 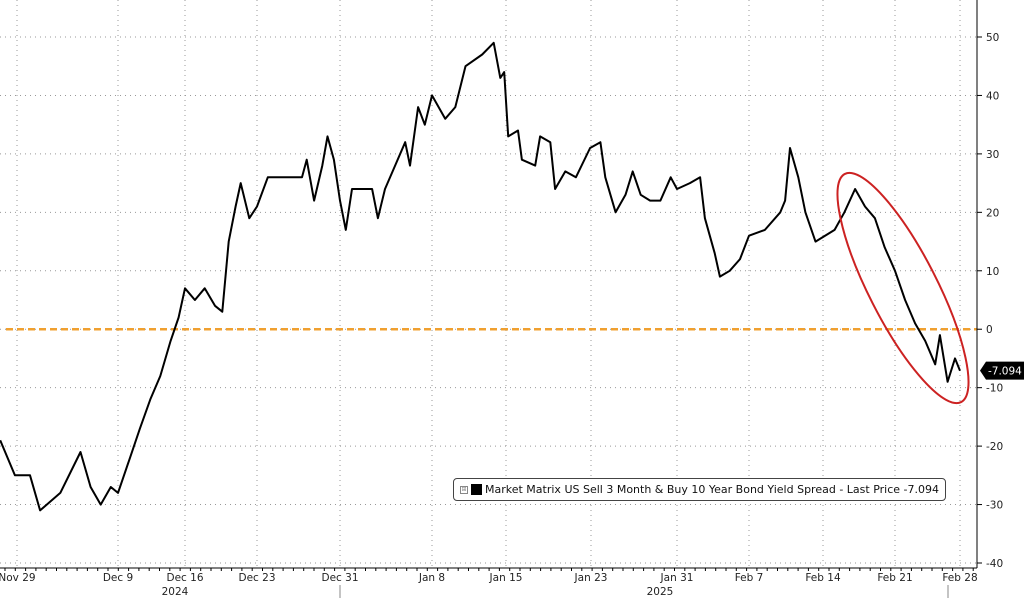 What do you see at coordinates (476, 489) in the screenshot?
I see `legend-swatch` at bounding box center [476, 489].